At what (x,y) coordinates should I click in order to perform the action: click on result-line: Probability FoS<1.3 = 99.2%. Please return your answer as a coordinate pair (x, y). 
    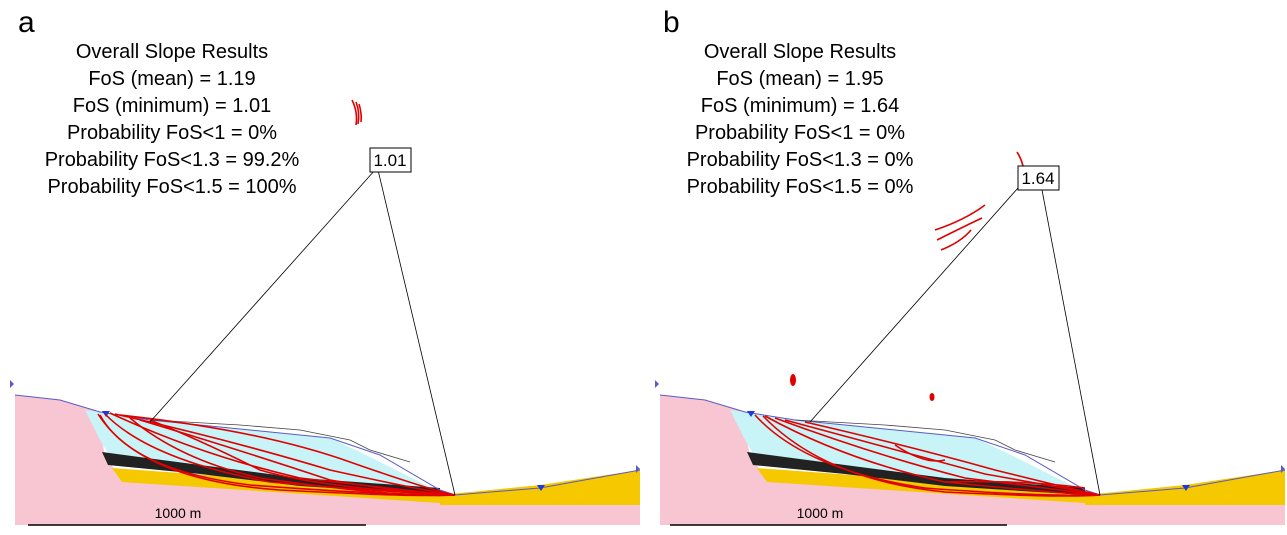
    Looking at the image, I should click on (172, 160).